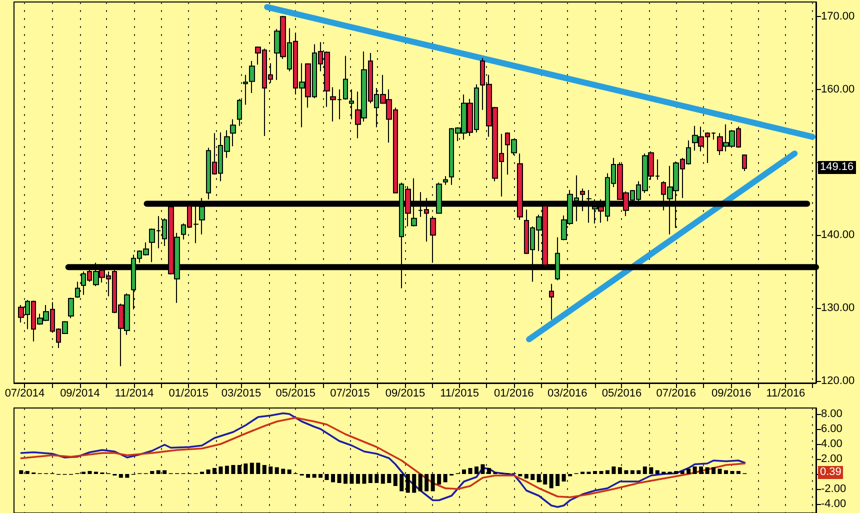 The width and height of the screenshot is (860, 513). I want to click on y-tick-label: 6.00, so click(831, 429).